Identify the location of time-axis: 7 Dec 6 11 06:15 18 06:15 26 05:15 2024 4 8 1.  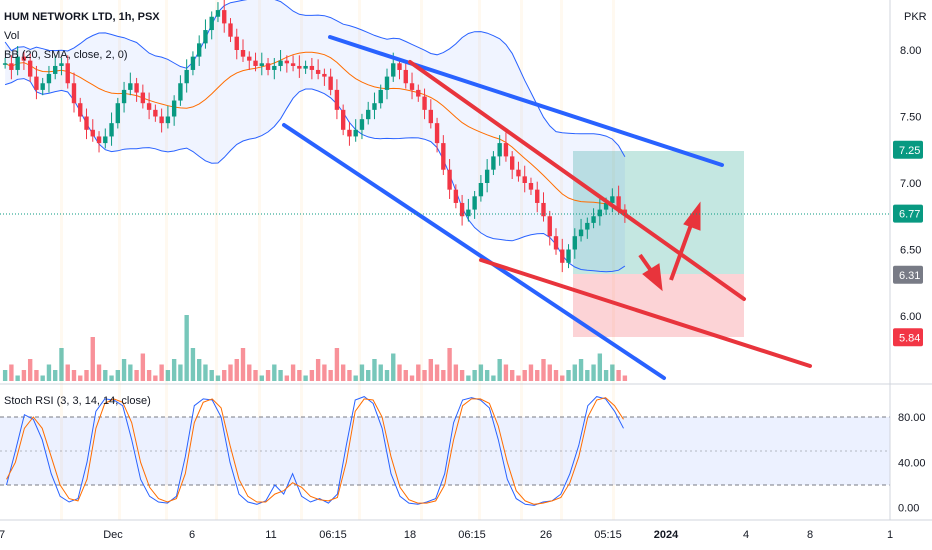
(446, 535).